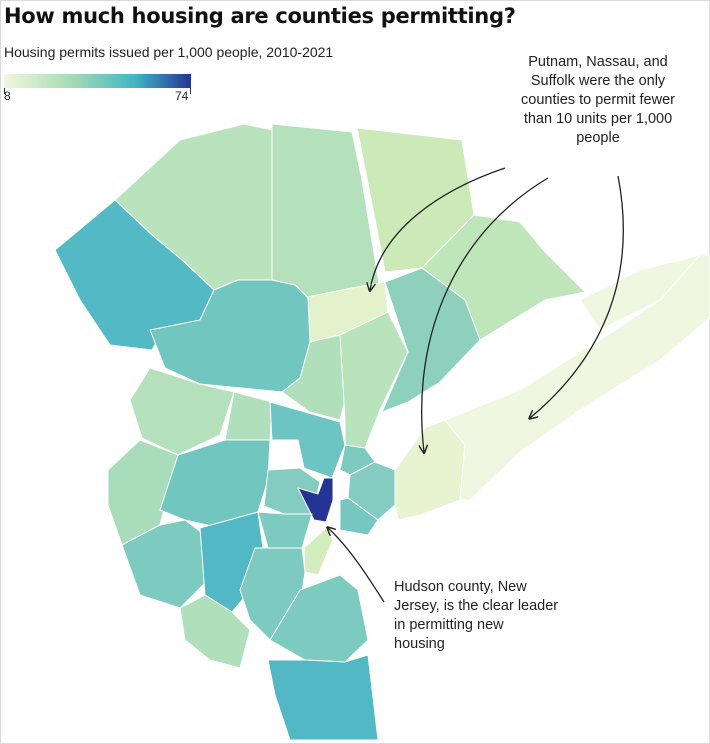 The width and height of the screenshot is (710, 744). Describe the element at coordinates (182, 96) in the screenshot. I see `legend-max-label: 74` at that location.